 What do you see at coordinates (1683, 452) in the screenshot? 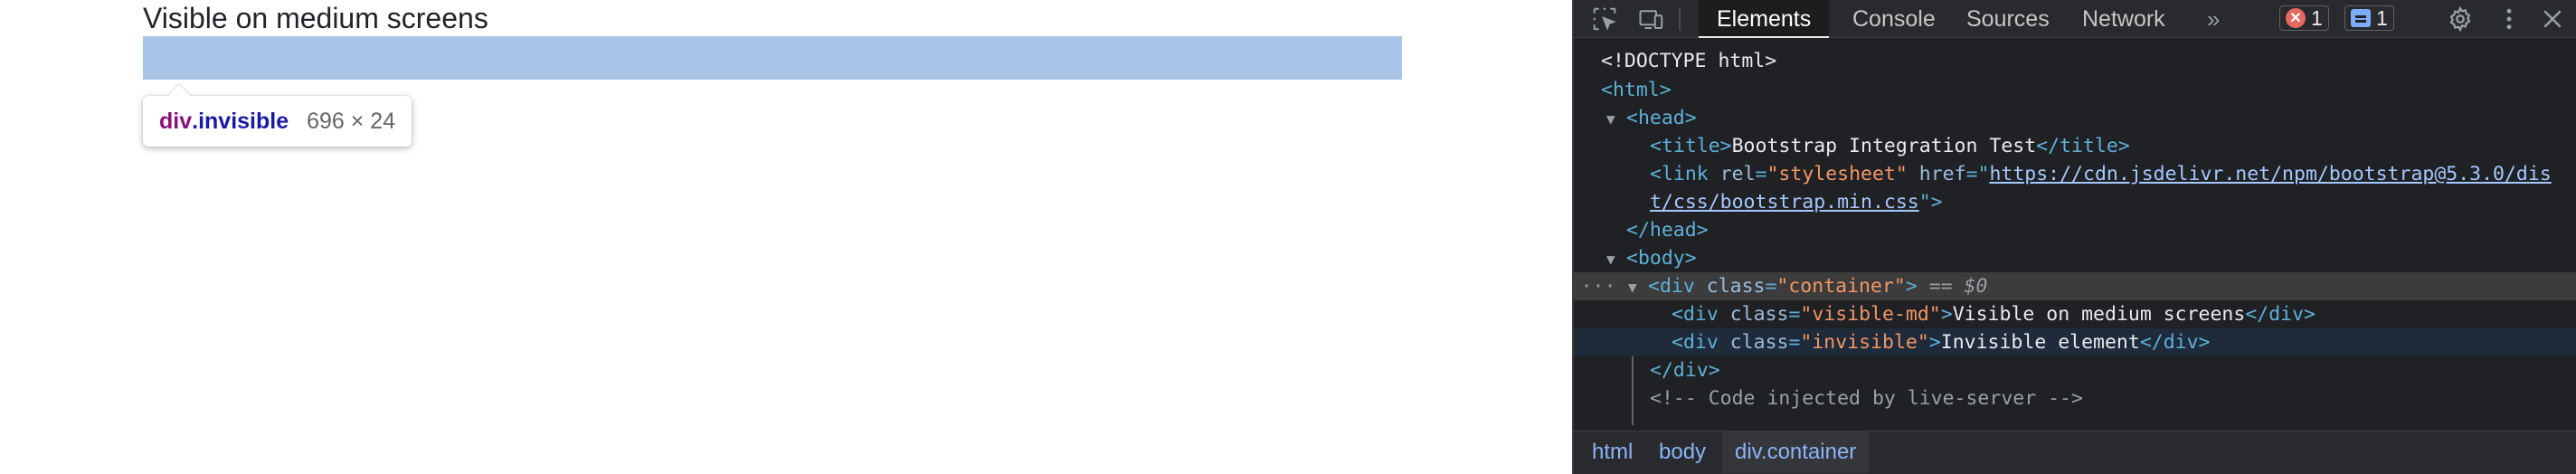
I see `breadcrumb-body: body` at bounding box center [1683, 452].